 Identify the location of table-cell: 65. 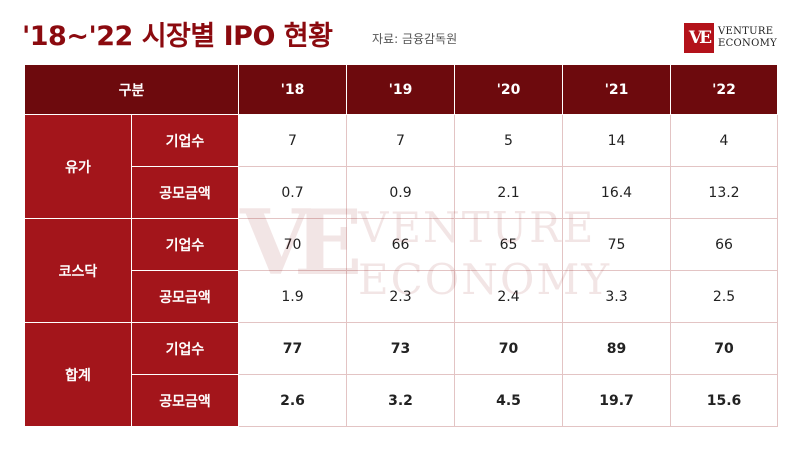
(508, 244).